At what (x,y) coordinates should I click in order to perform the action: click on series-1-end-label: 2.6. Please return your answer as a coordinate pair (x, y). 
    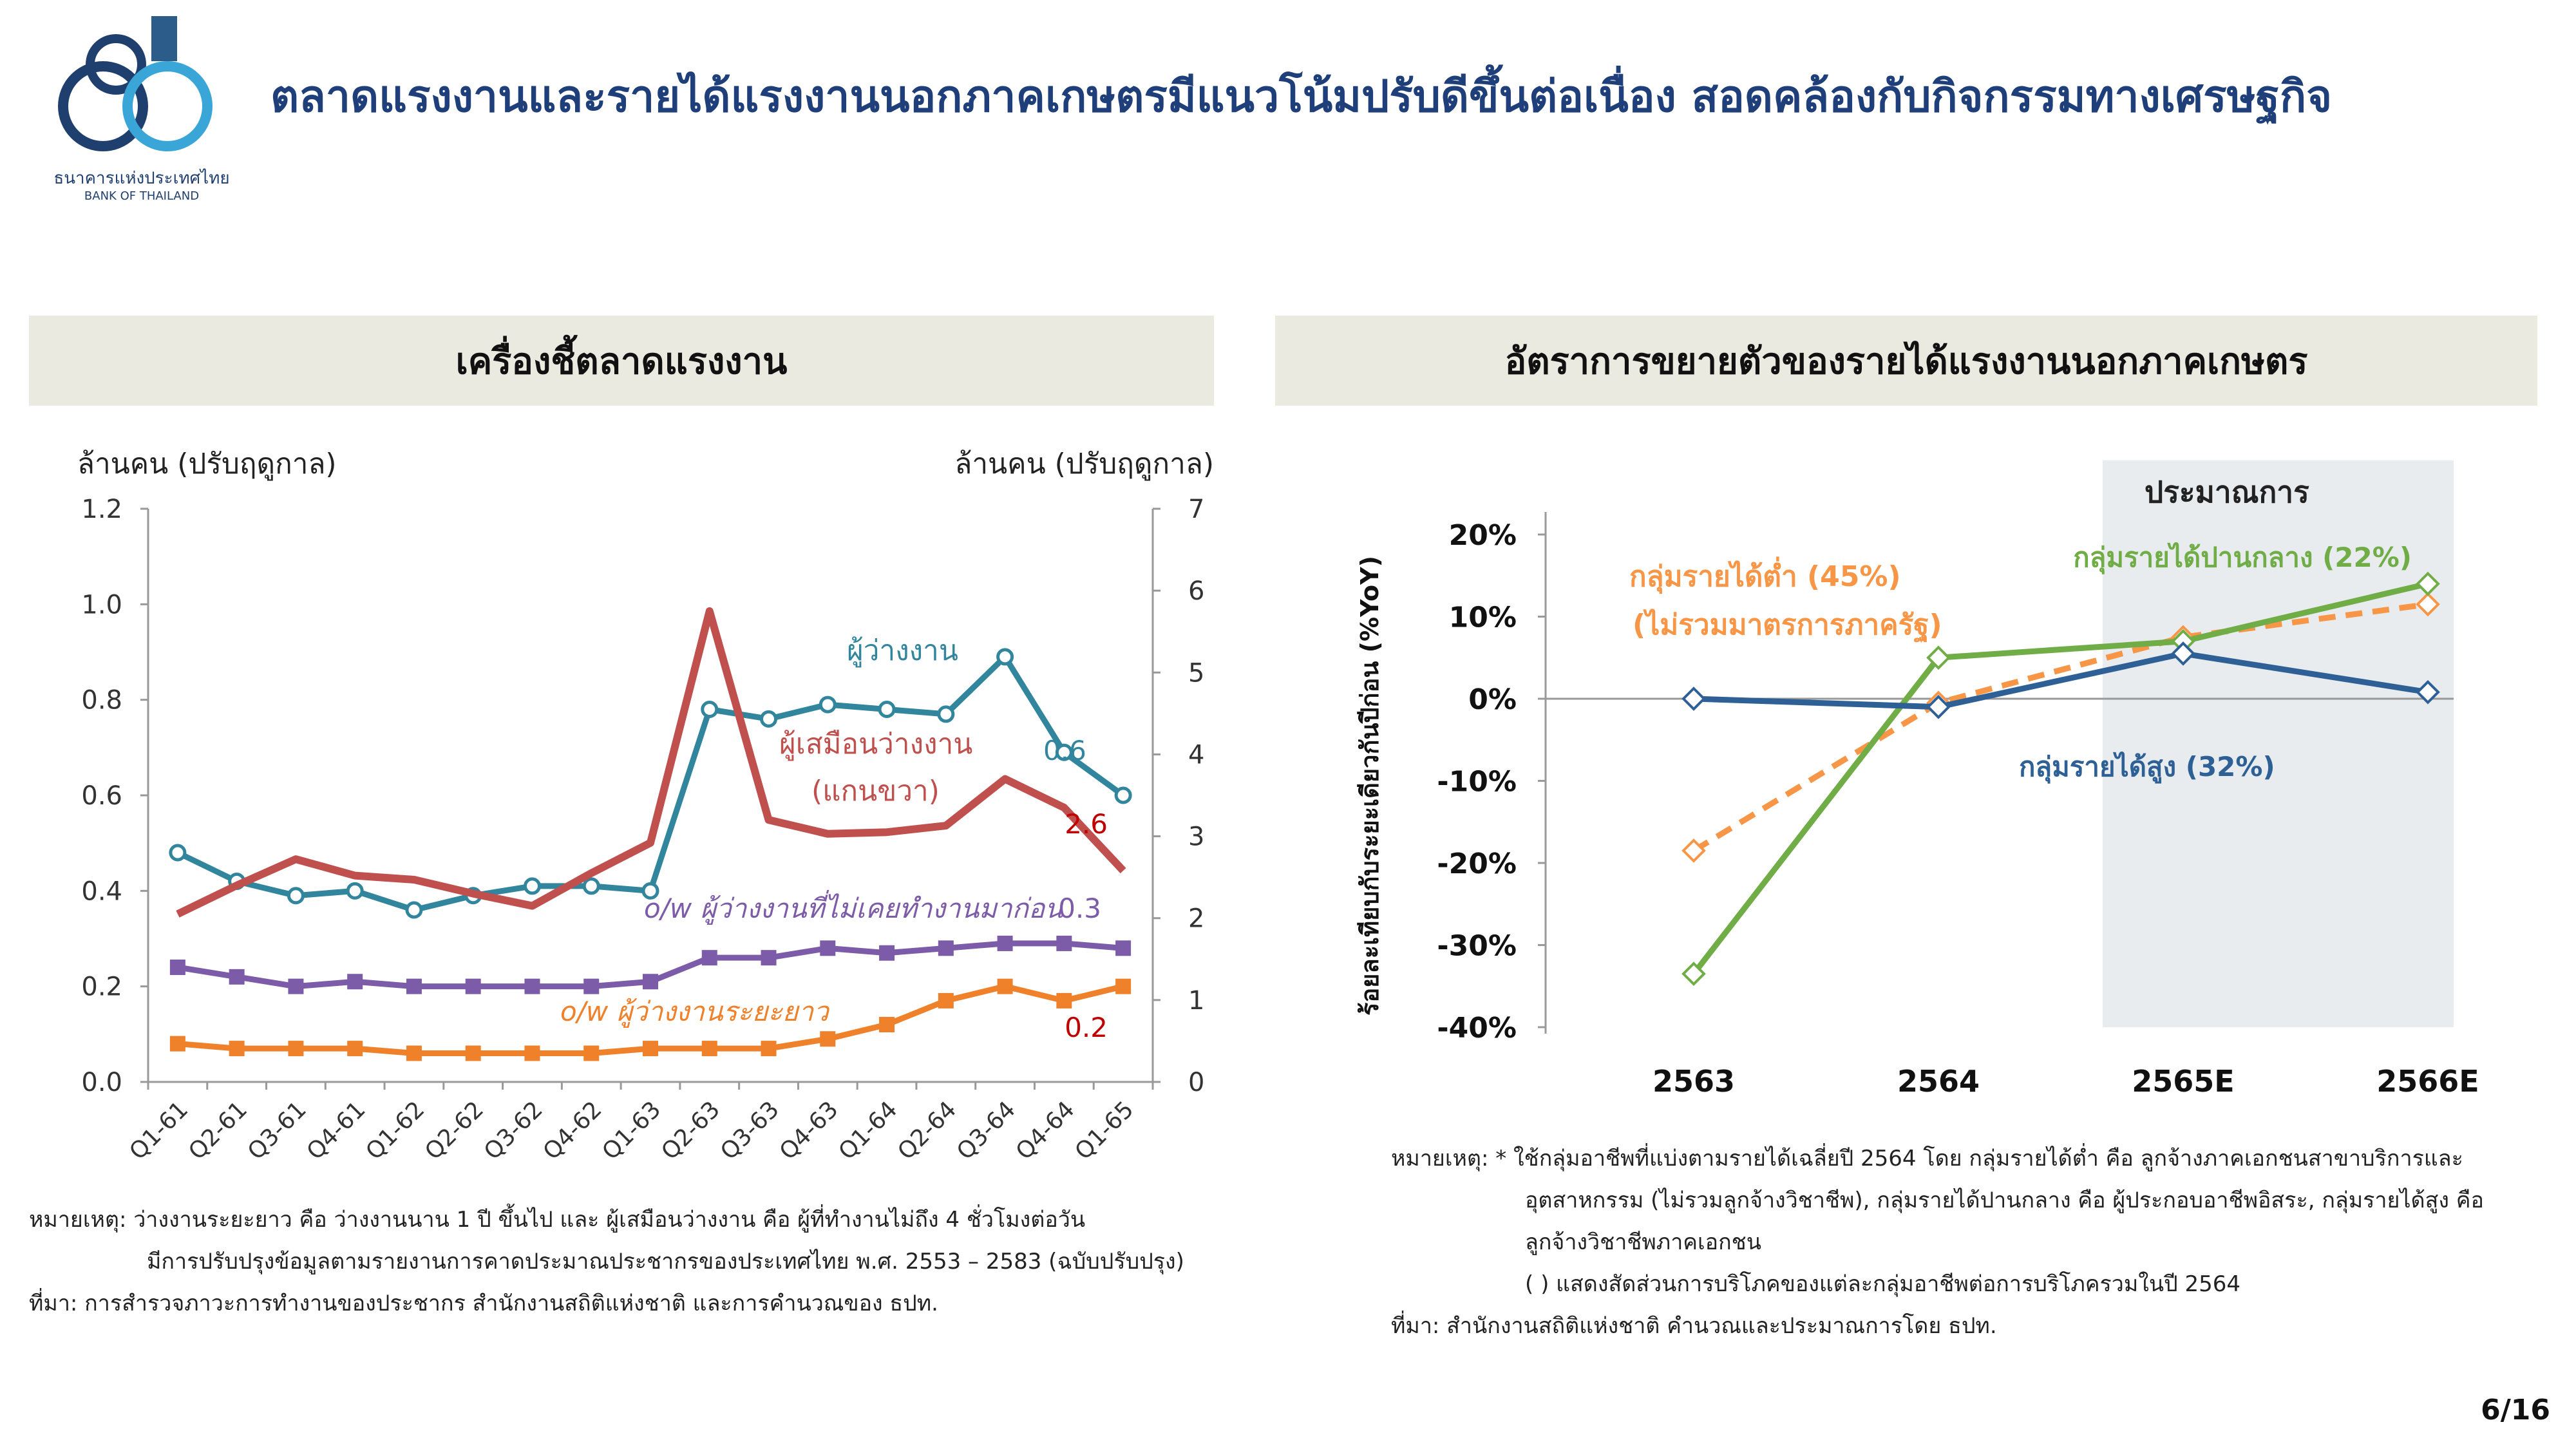
    Looking at the image, I should click on (1086, 824).